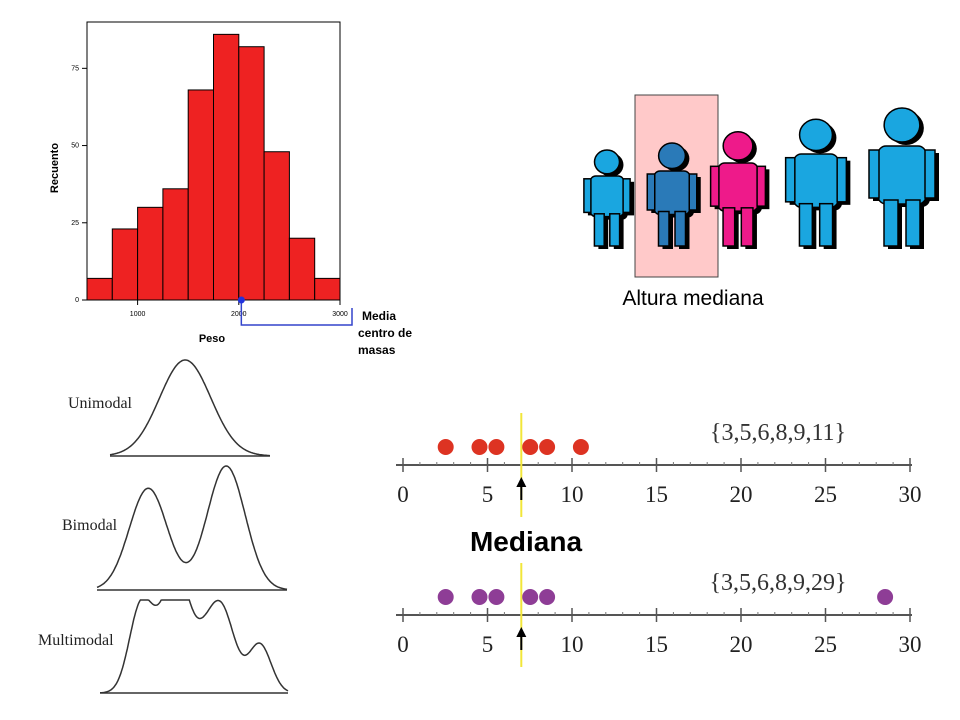 This screenshot has width=960, height=720. What do you see at coordinates (192, 528) in the screenshot?
I see `bimodal-curve` at bounding box center [192, 528].